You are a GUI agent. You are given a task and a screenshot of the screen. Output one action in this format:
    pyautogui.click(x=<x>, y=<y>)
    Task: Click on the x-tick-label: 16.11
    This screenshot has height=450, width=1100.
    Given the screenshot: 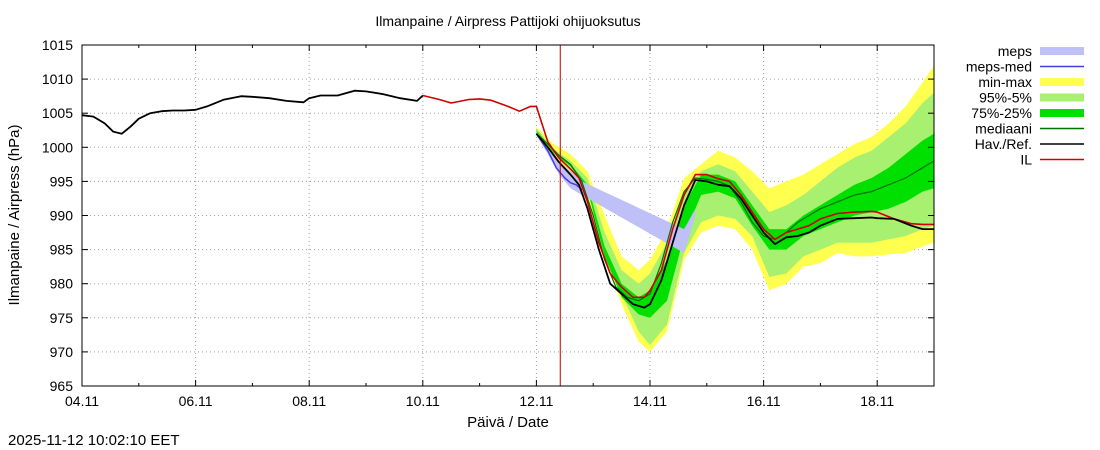 What is the action you would take?
    pyautogui.click(x=764, y=401)
    